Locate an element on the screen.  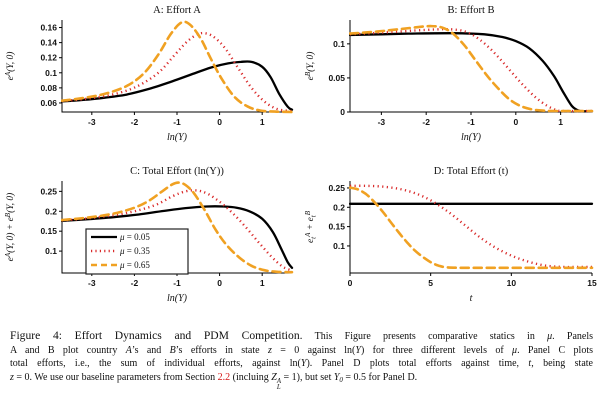
caption-text: ) for three different levels of is located at coordinates (436, 350).